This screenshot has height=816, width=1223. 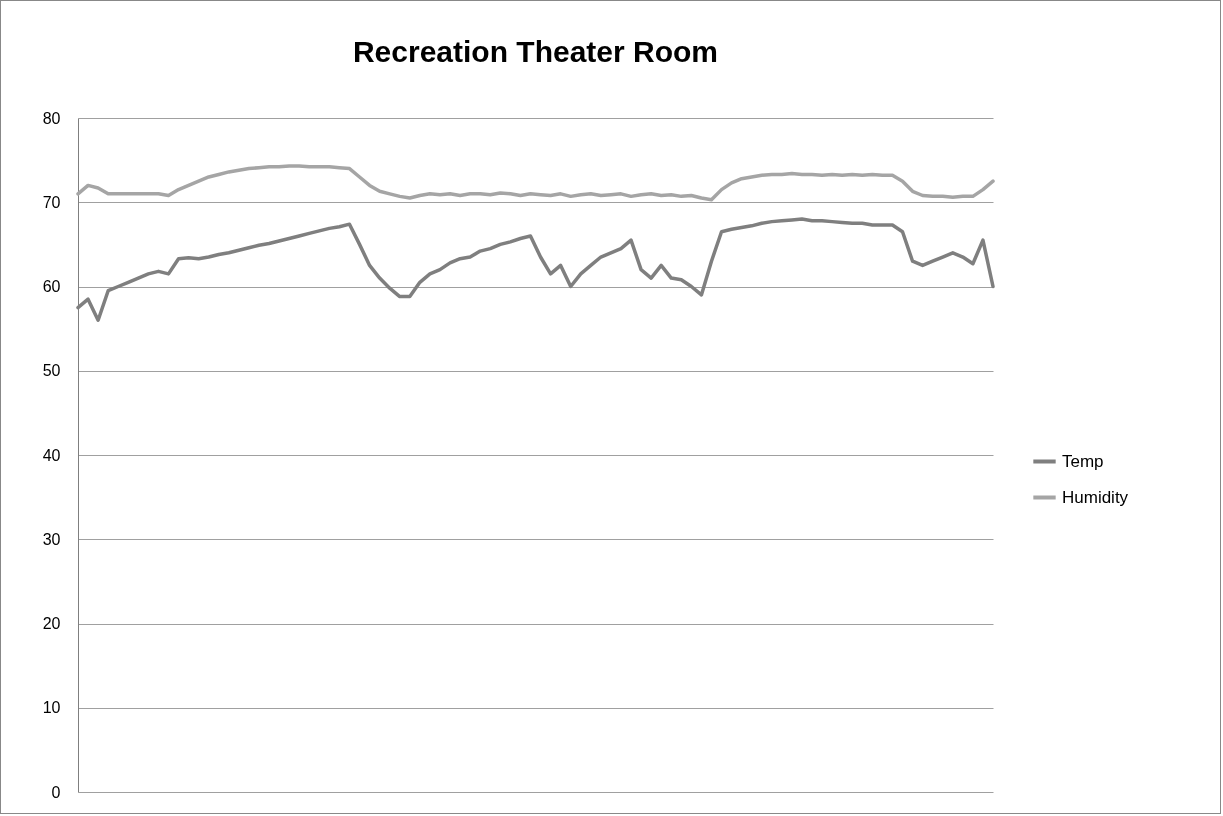 What do you see at coordinates (51, 118) in the screenshot?
I see `y-tick-label: 80` at bounding box center [51, 118].